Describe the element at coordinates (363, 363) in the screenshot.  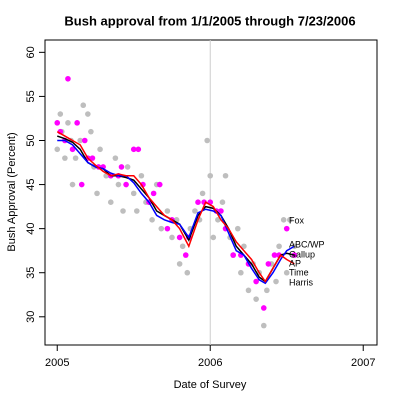
I see `x-tick-label: 2007` at that location.